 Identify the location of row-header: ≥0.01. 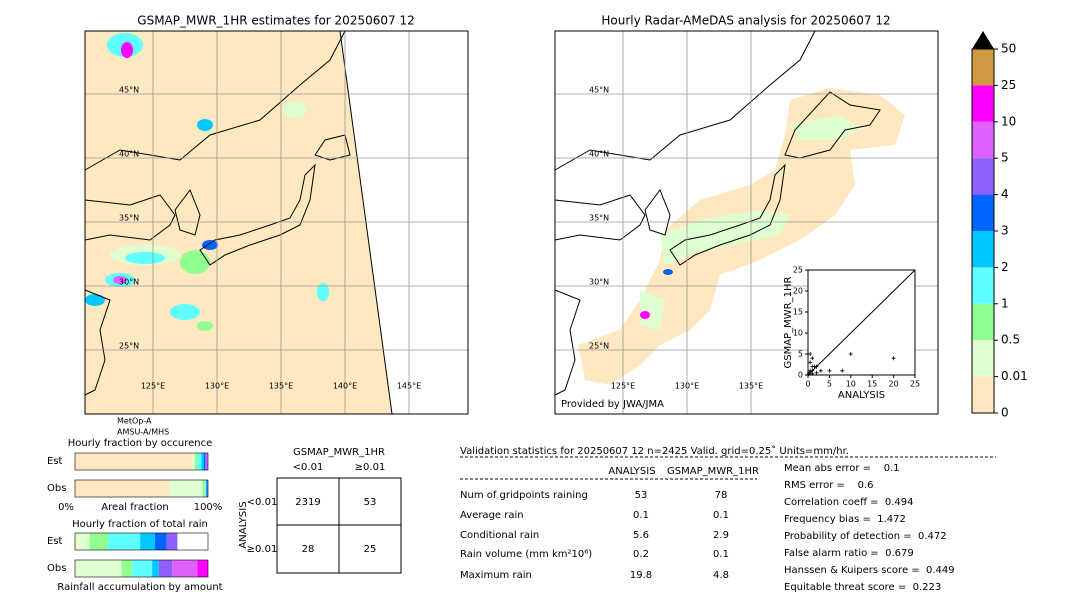
(262, 549).